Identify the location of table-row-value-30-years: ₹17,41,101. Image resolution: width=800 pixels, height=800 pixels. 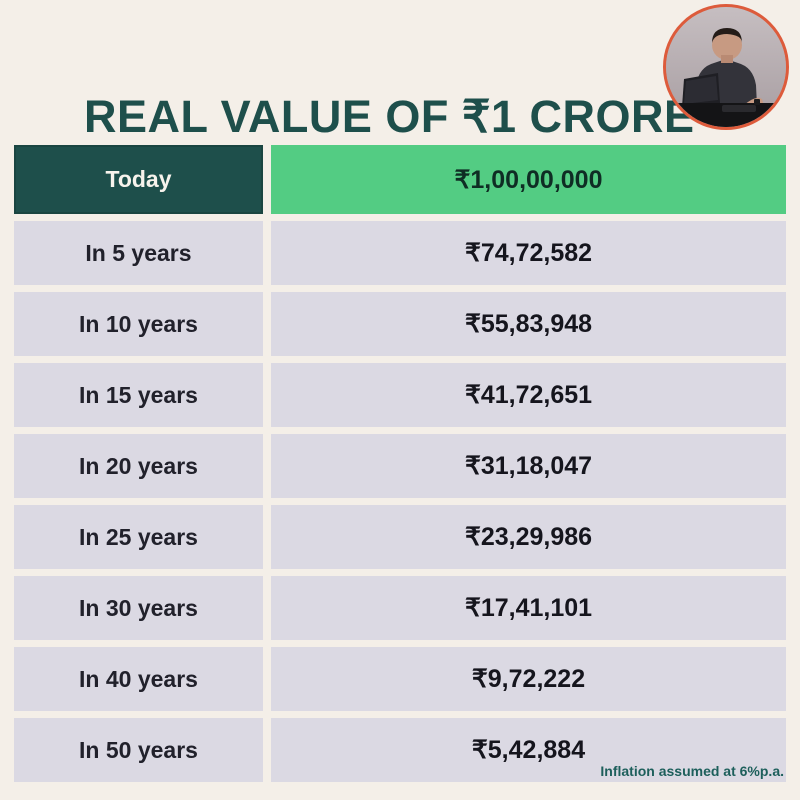
(528, 608).